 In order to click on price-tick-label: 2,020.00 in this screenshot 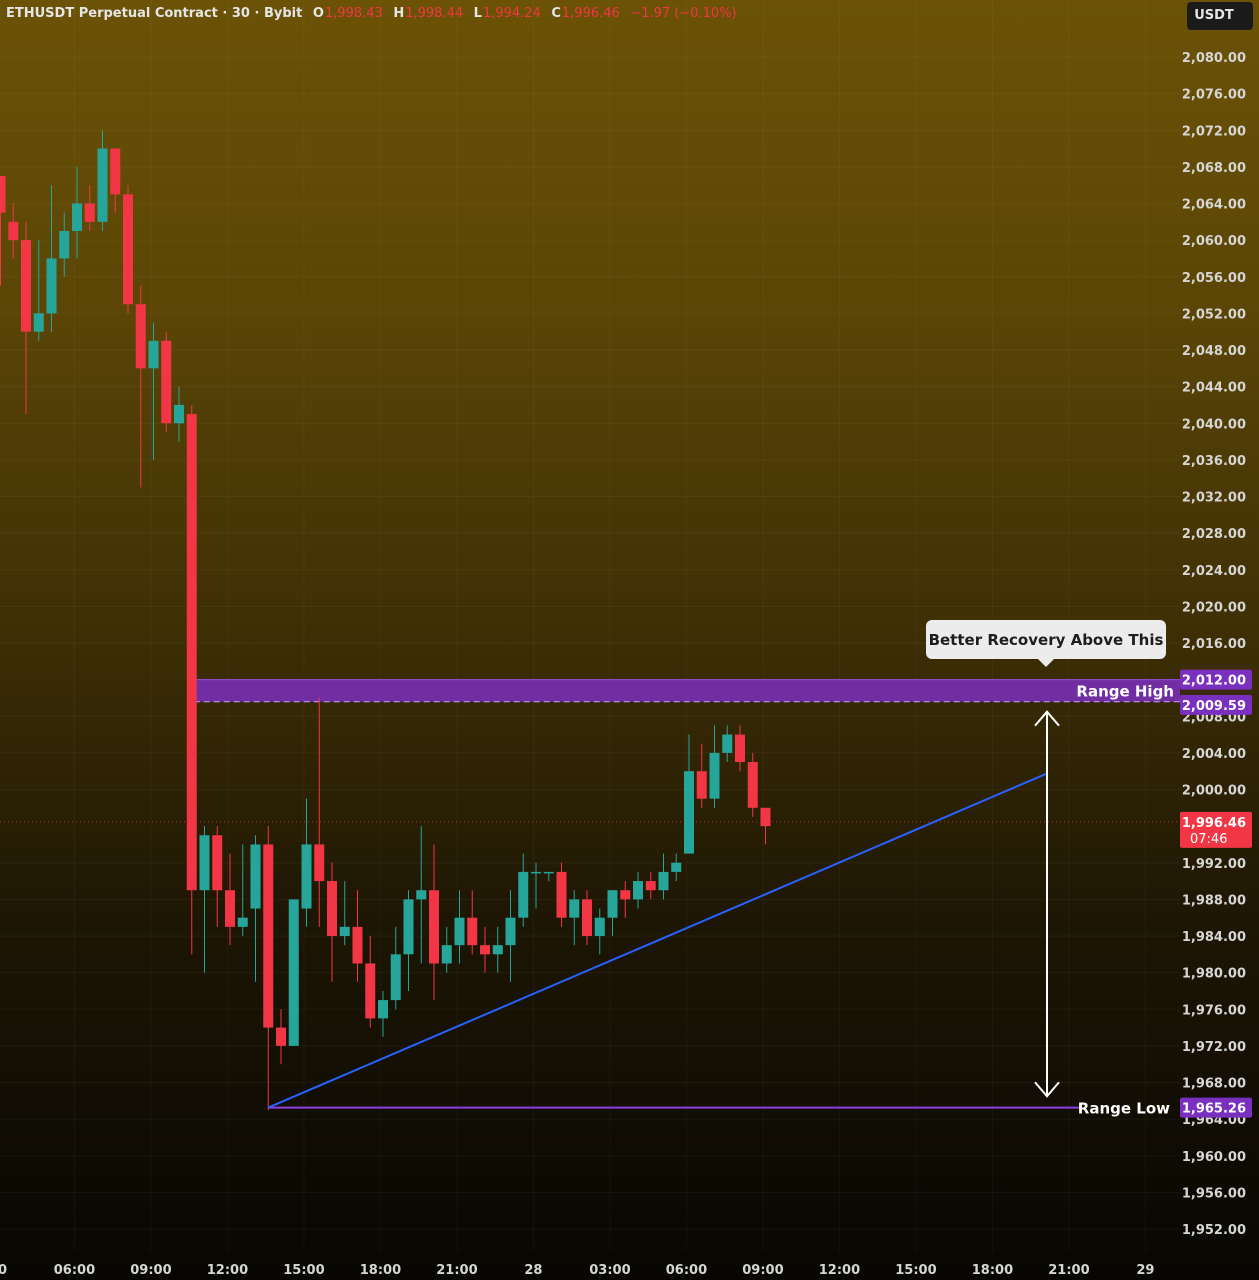, I will do `click(1214, 607)`.